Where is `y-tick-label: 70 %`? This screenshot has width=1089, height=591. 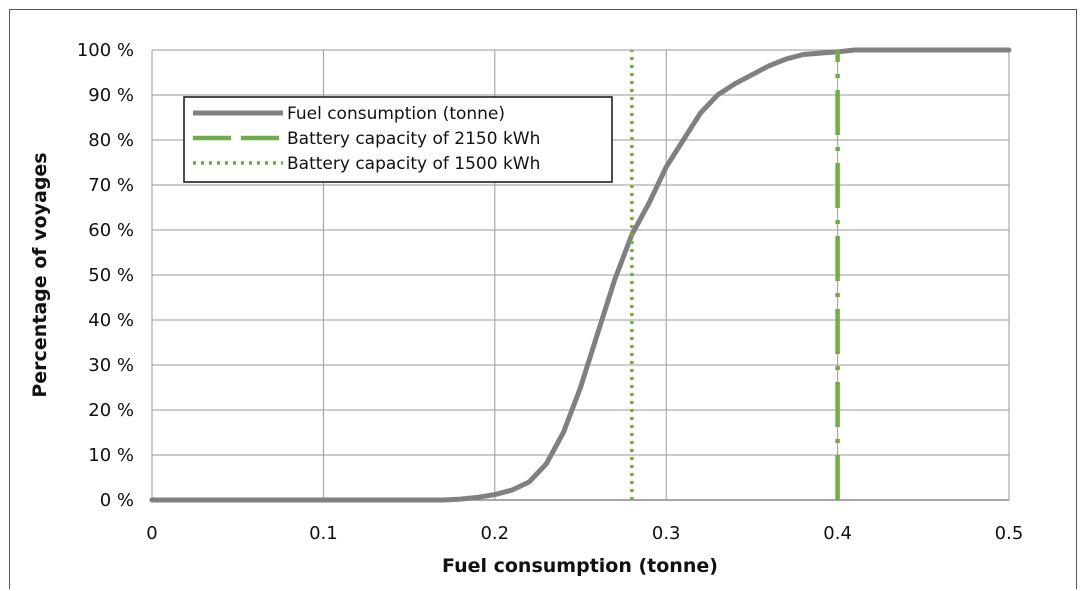
y-tick-label: 70 % is located at coordinates (111, 185).